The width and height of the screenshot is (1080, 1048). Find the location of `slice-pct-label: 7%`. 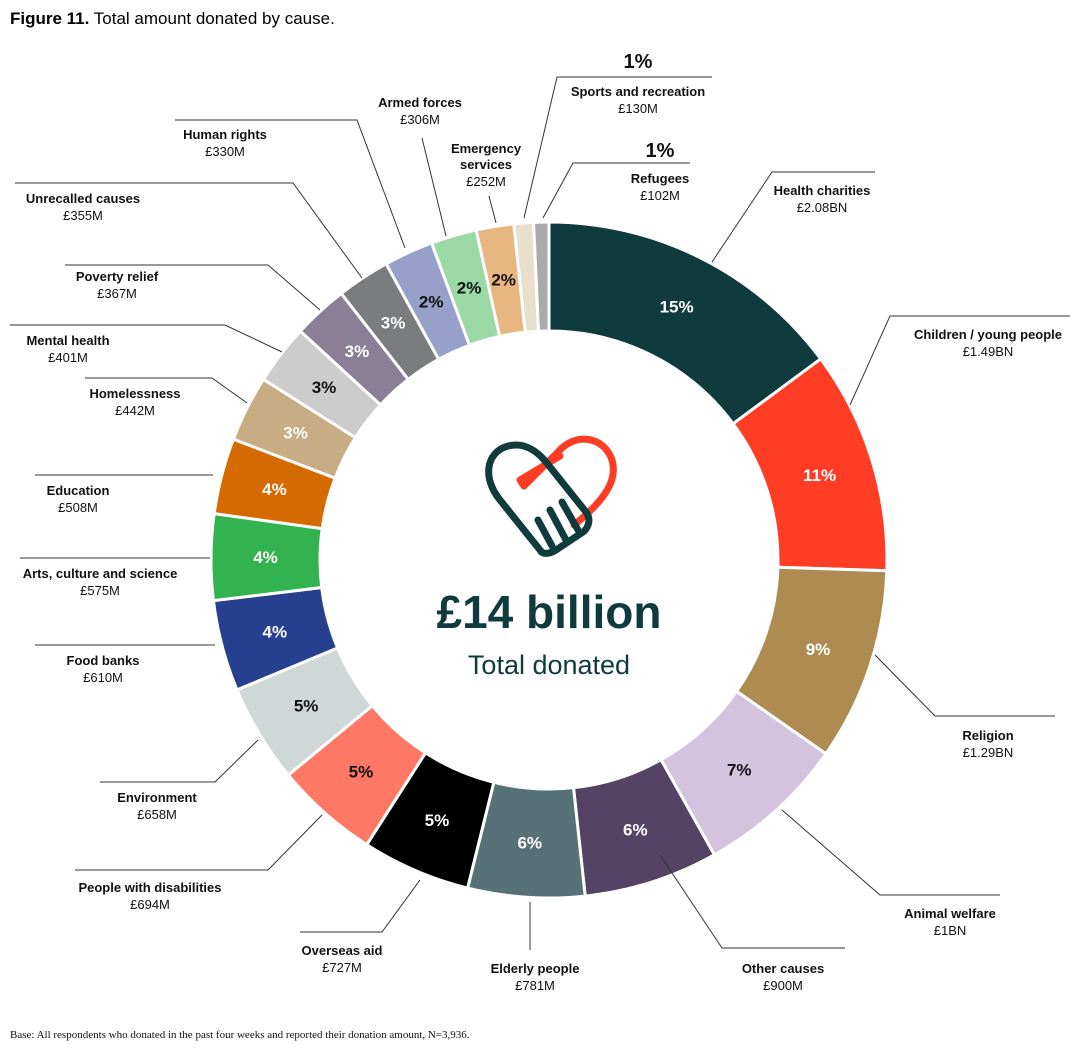

slice-pct-label: 7% is located at coordinates (739, 770).